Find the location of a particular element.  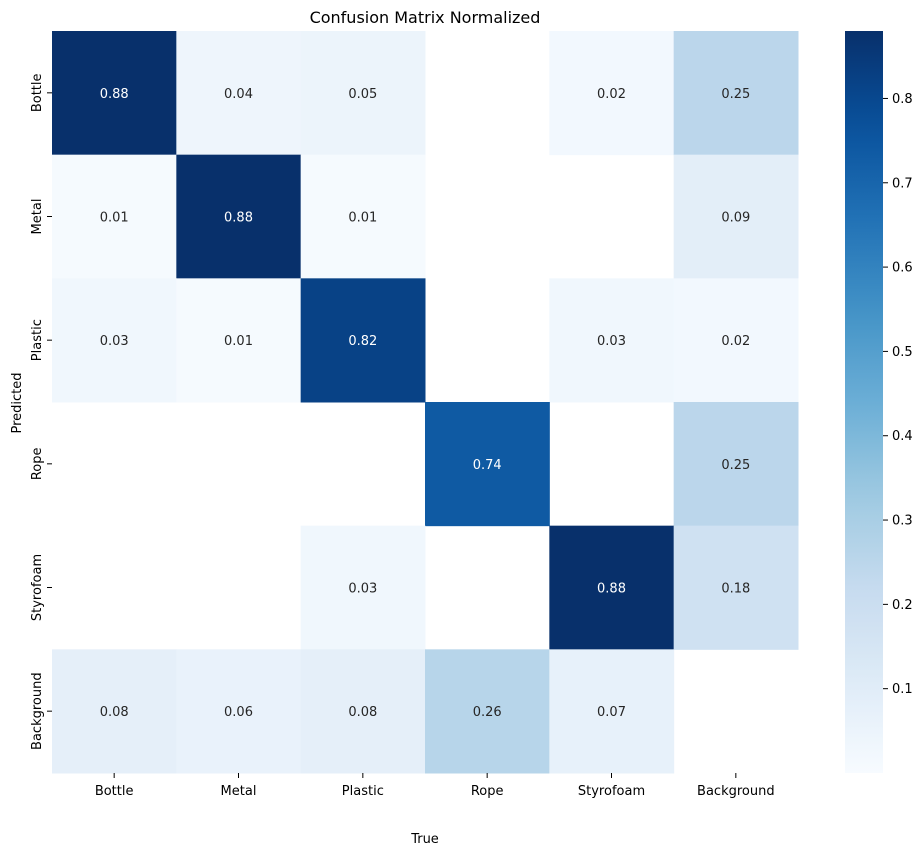

cell-value-label: 0.74 is located at coordinates (487, 465).